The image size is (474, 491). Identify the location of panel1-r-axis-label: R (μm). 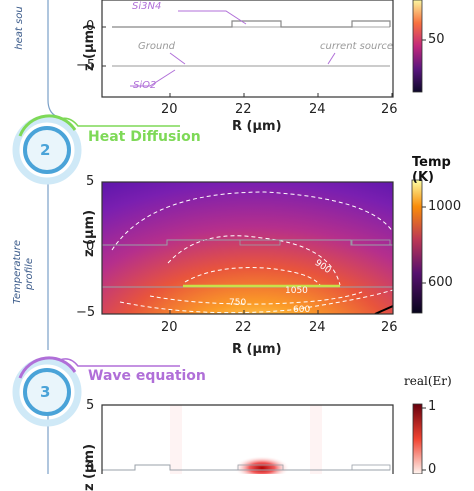
(257, 126).